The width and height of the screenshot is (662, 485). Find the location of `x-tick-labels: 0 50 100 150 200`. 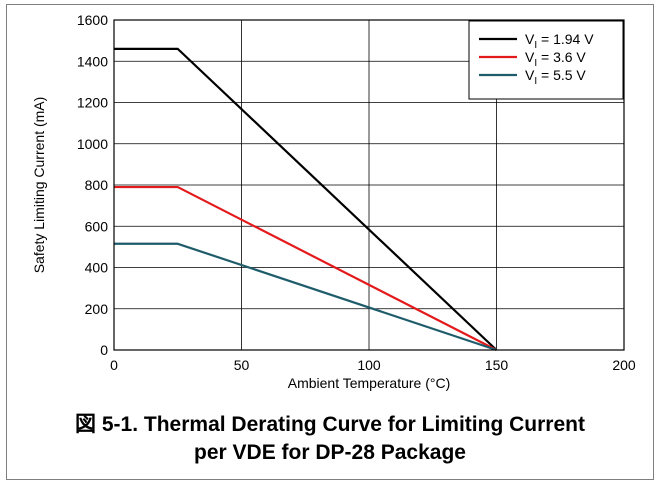

x-tick-labels: 0 50 100 150 200 is located at coordinates (373, 365).